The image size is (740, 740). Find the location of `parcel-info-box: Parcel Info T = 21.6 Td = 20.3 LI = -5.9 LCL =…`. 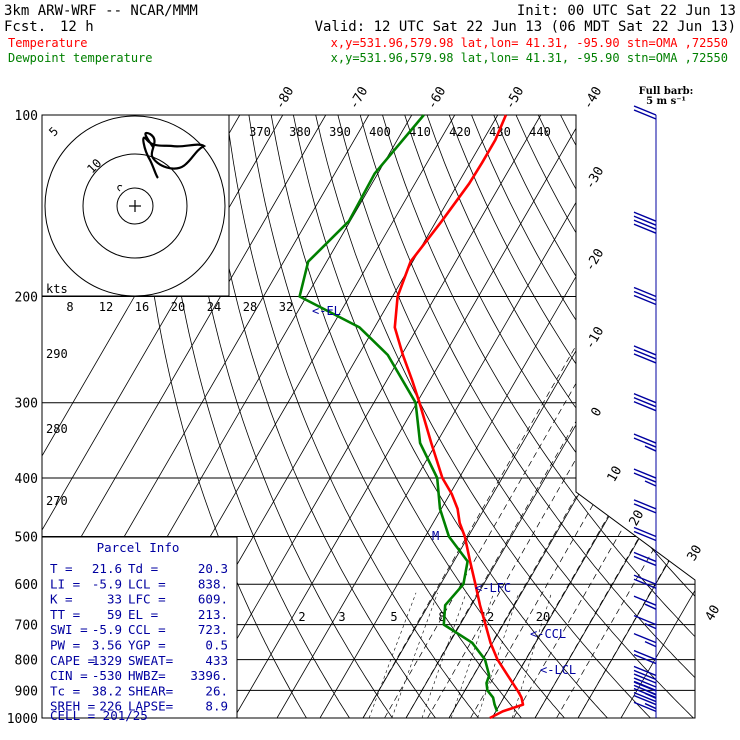

parcel-info-box: Parcel Info T = 21.6 Td = 20.3 LI = -5.9 LCL =… is located at coordinates (139, 629).